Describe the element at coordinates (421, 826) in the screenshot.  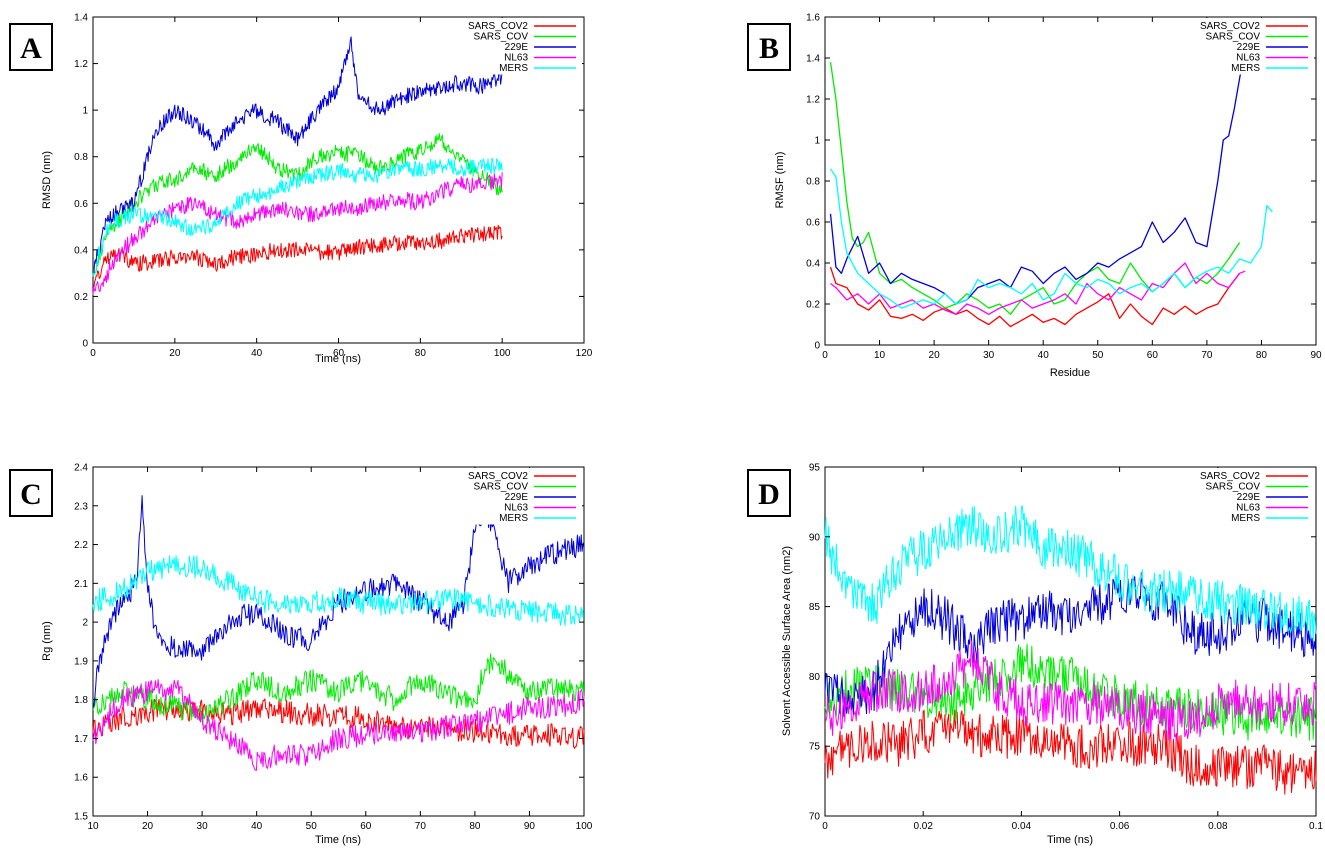
I see `x-tick-label: 70` at that location.